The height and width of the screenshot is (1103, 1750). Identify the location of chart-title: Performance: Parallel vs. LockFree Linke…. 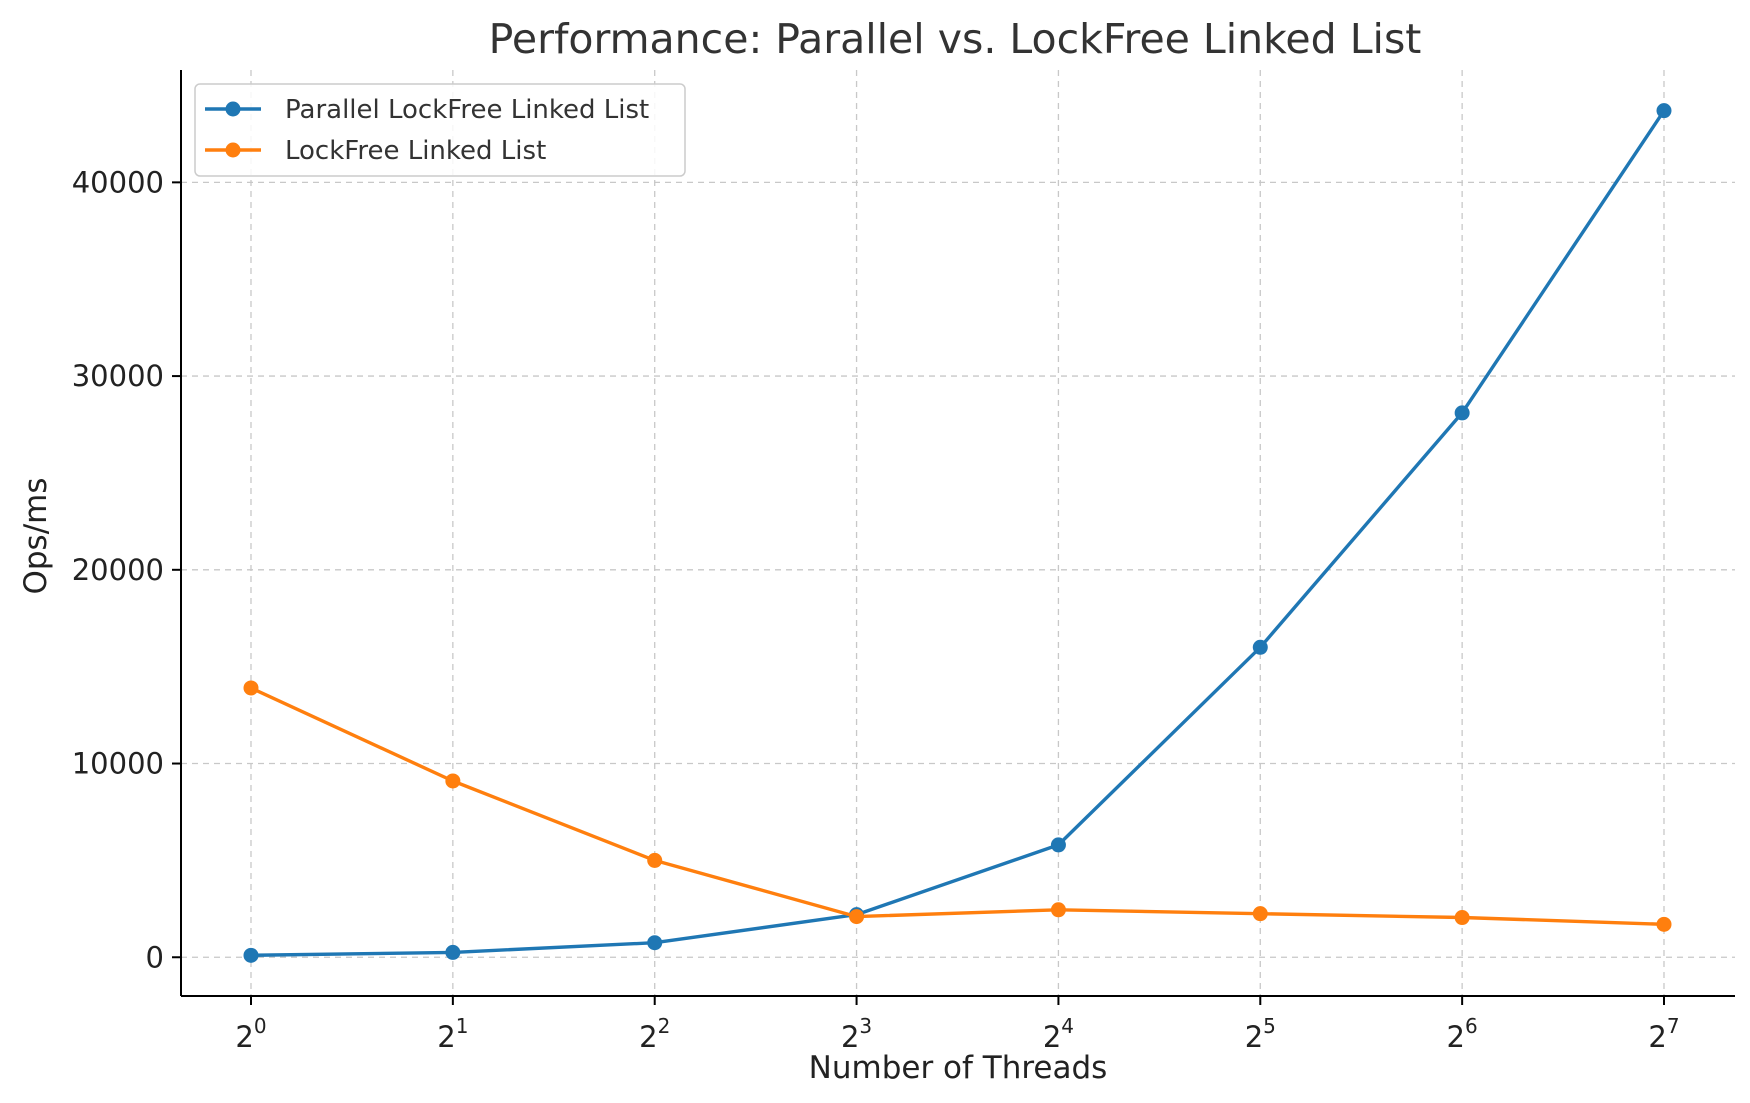
(955, 39).